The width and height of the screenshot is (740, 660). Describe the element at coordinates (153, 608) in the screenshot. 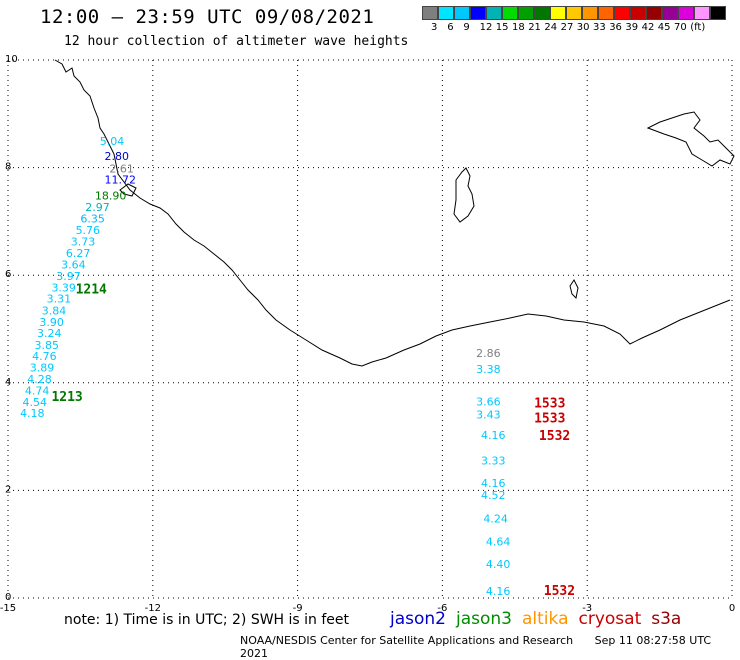

I see `x-tick-label: -12` at that location.